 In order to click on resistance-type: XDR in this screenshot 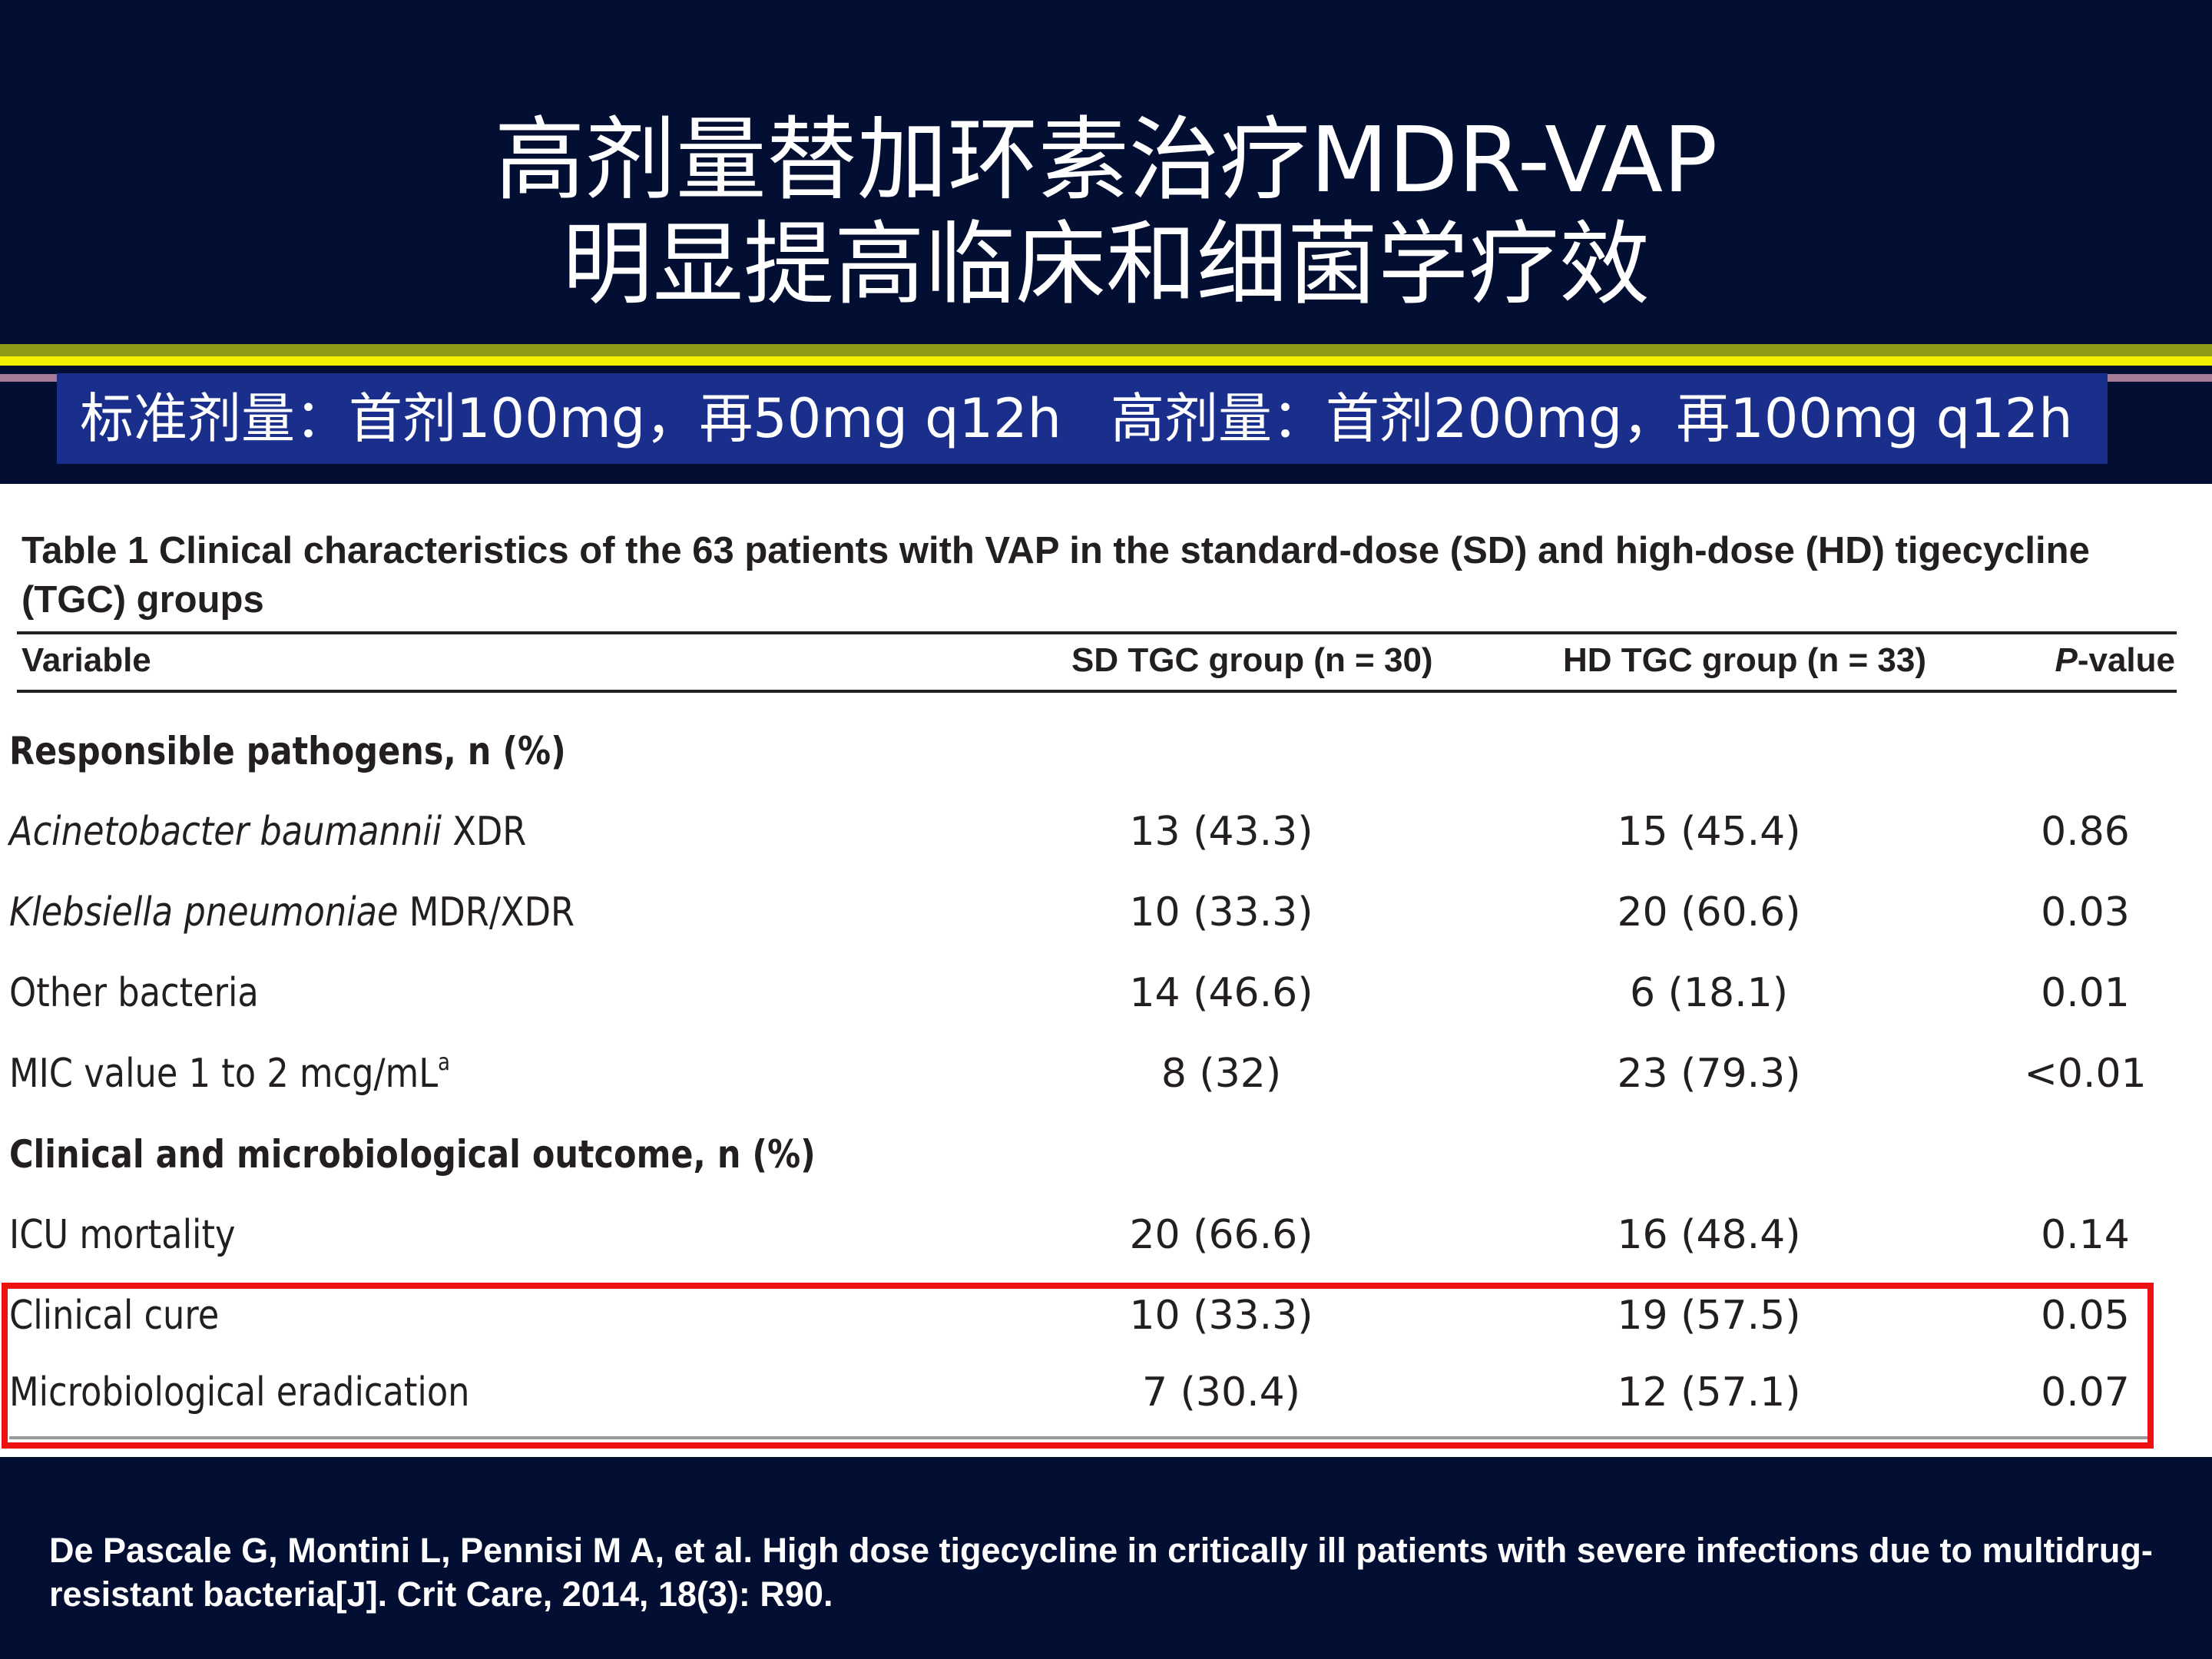, I will do `click(484, 832)`.